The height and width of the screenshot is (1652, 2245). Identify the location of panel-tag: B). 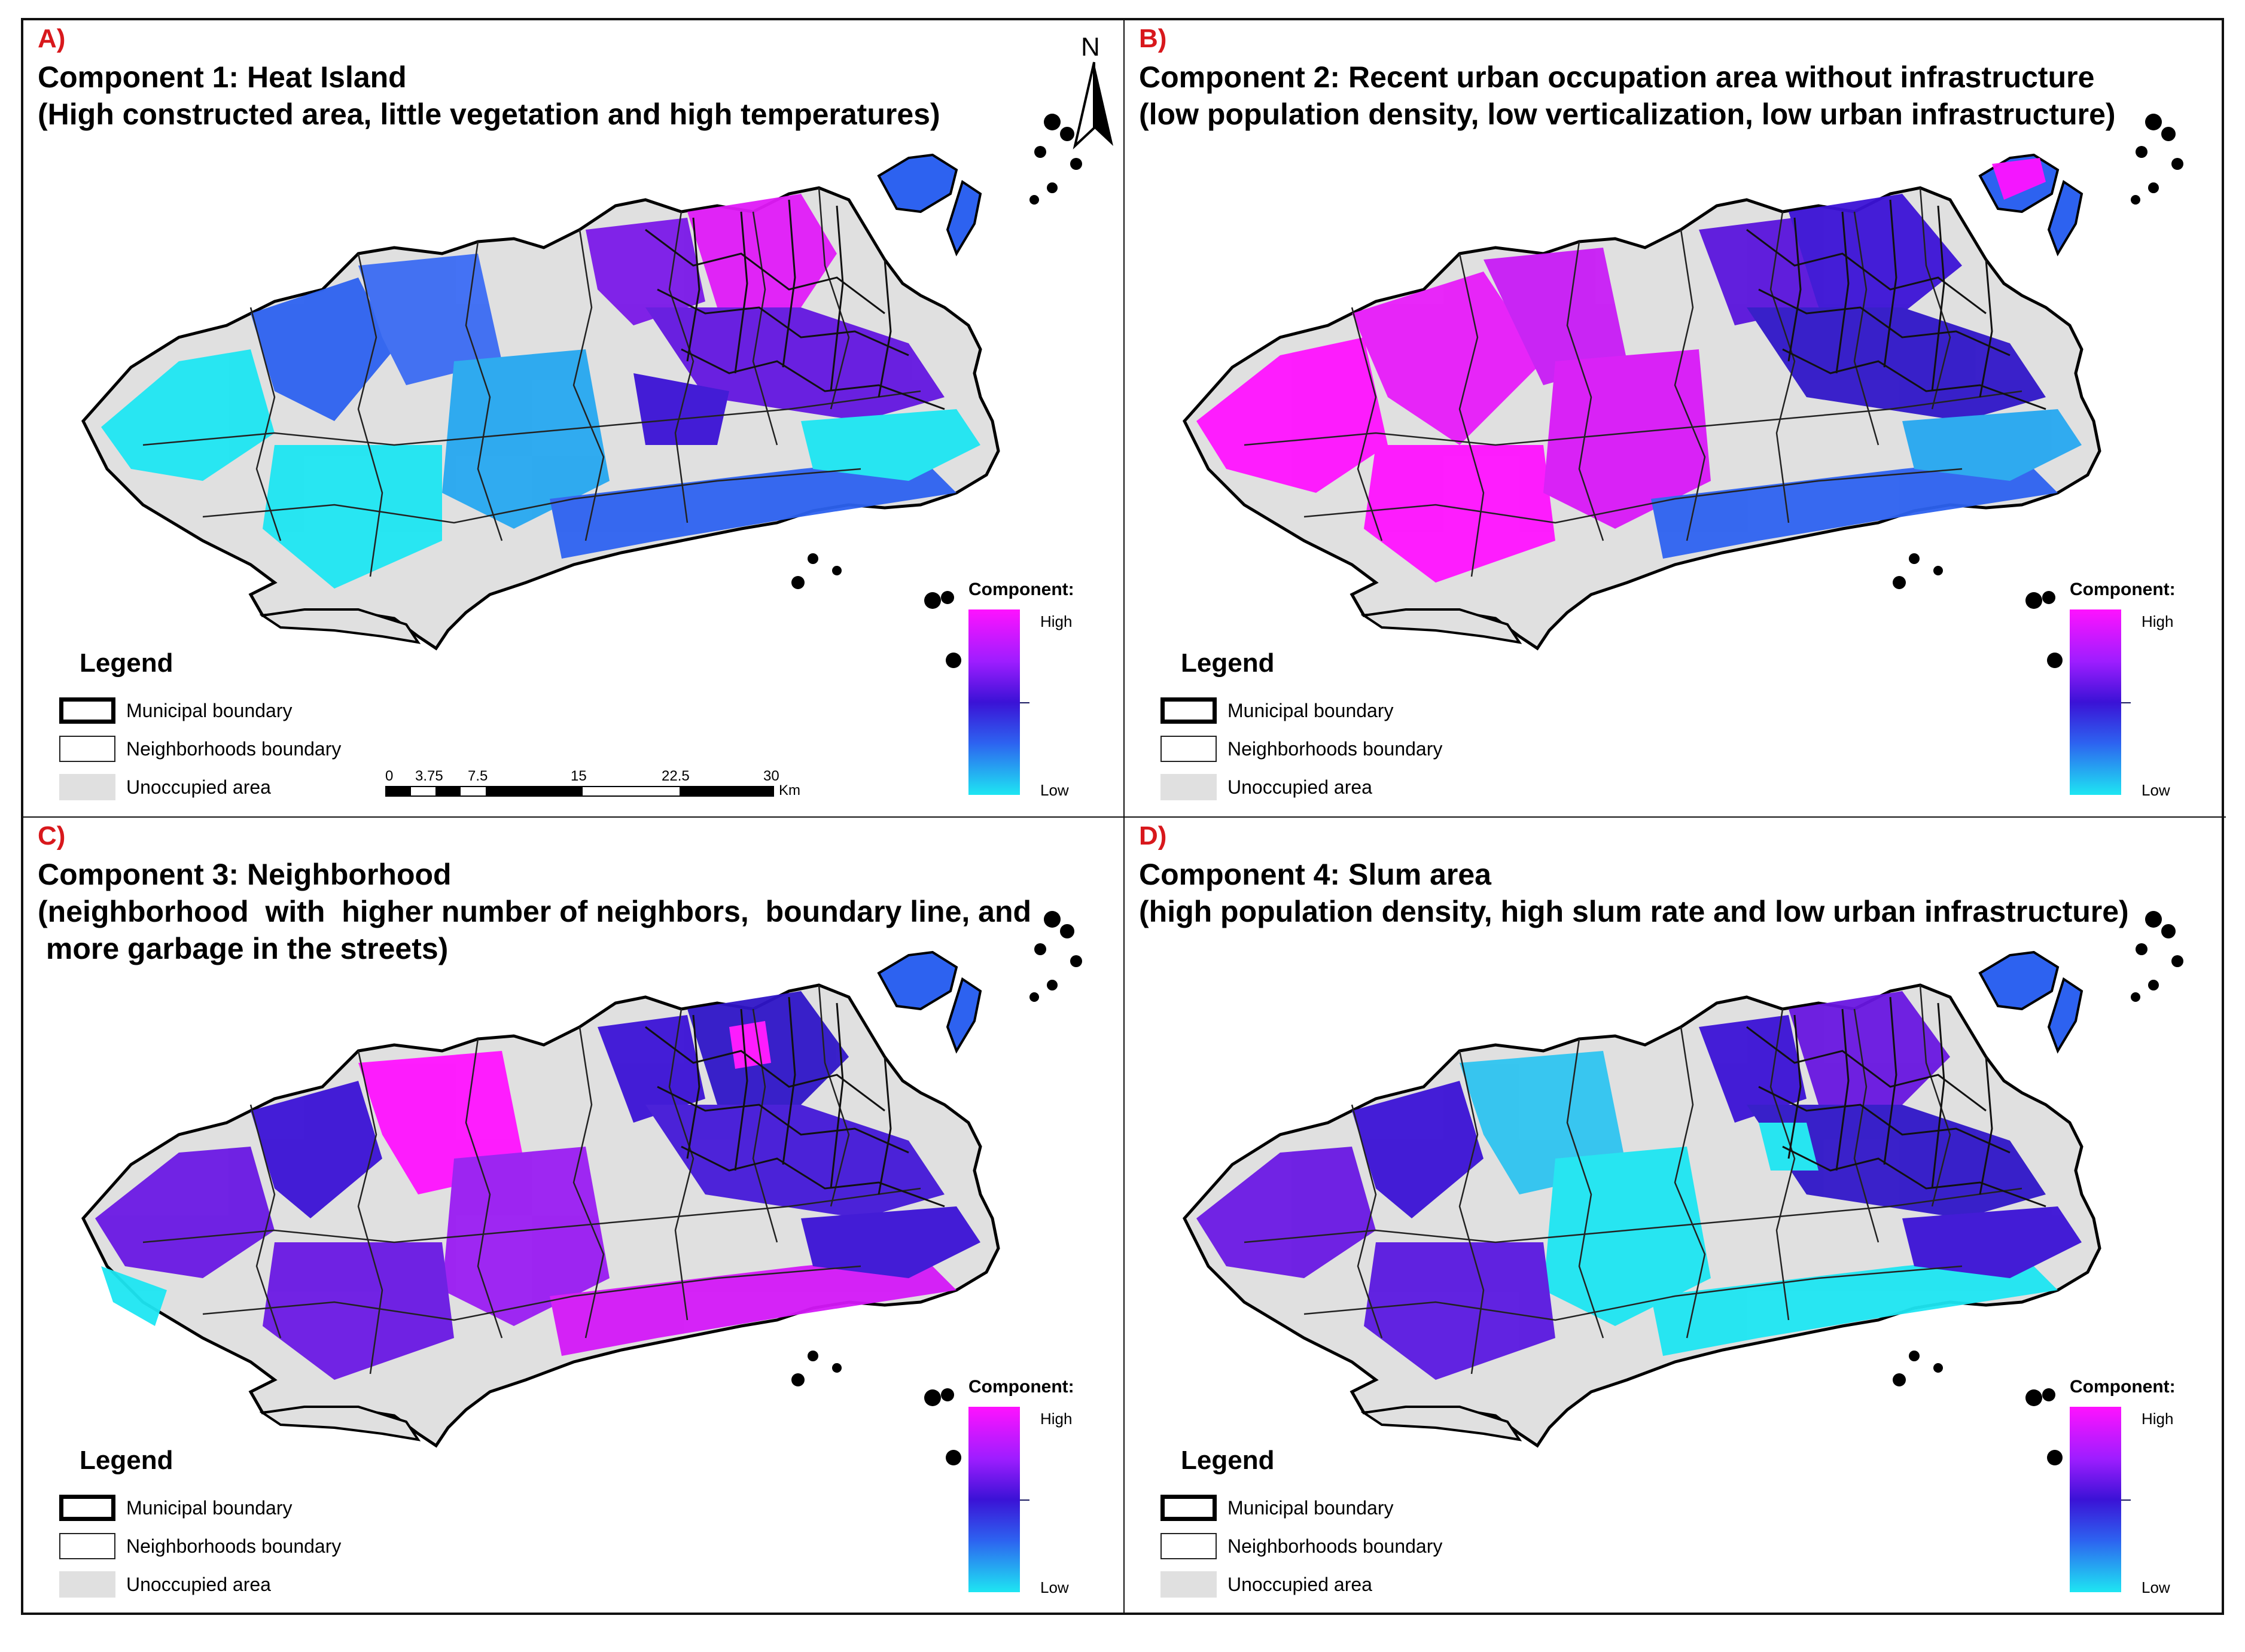
(1153, 38).